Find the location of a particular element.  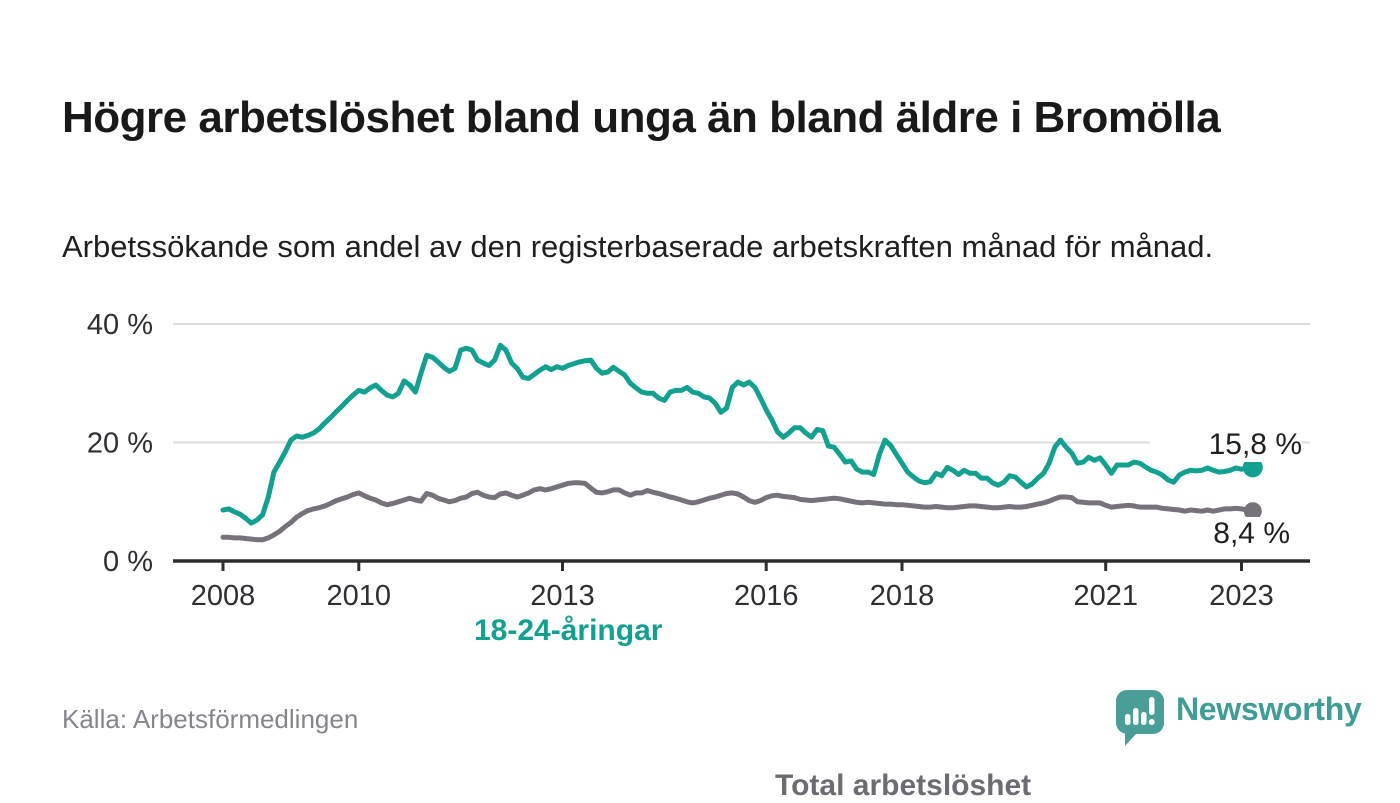

x-tick-label: 2021 is located at coordinates (1105, 596).